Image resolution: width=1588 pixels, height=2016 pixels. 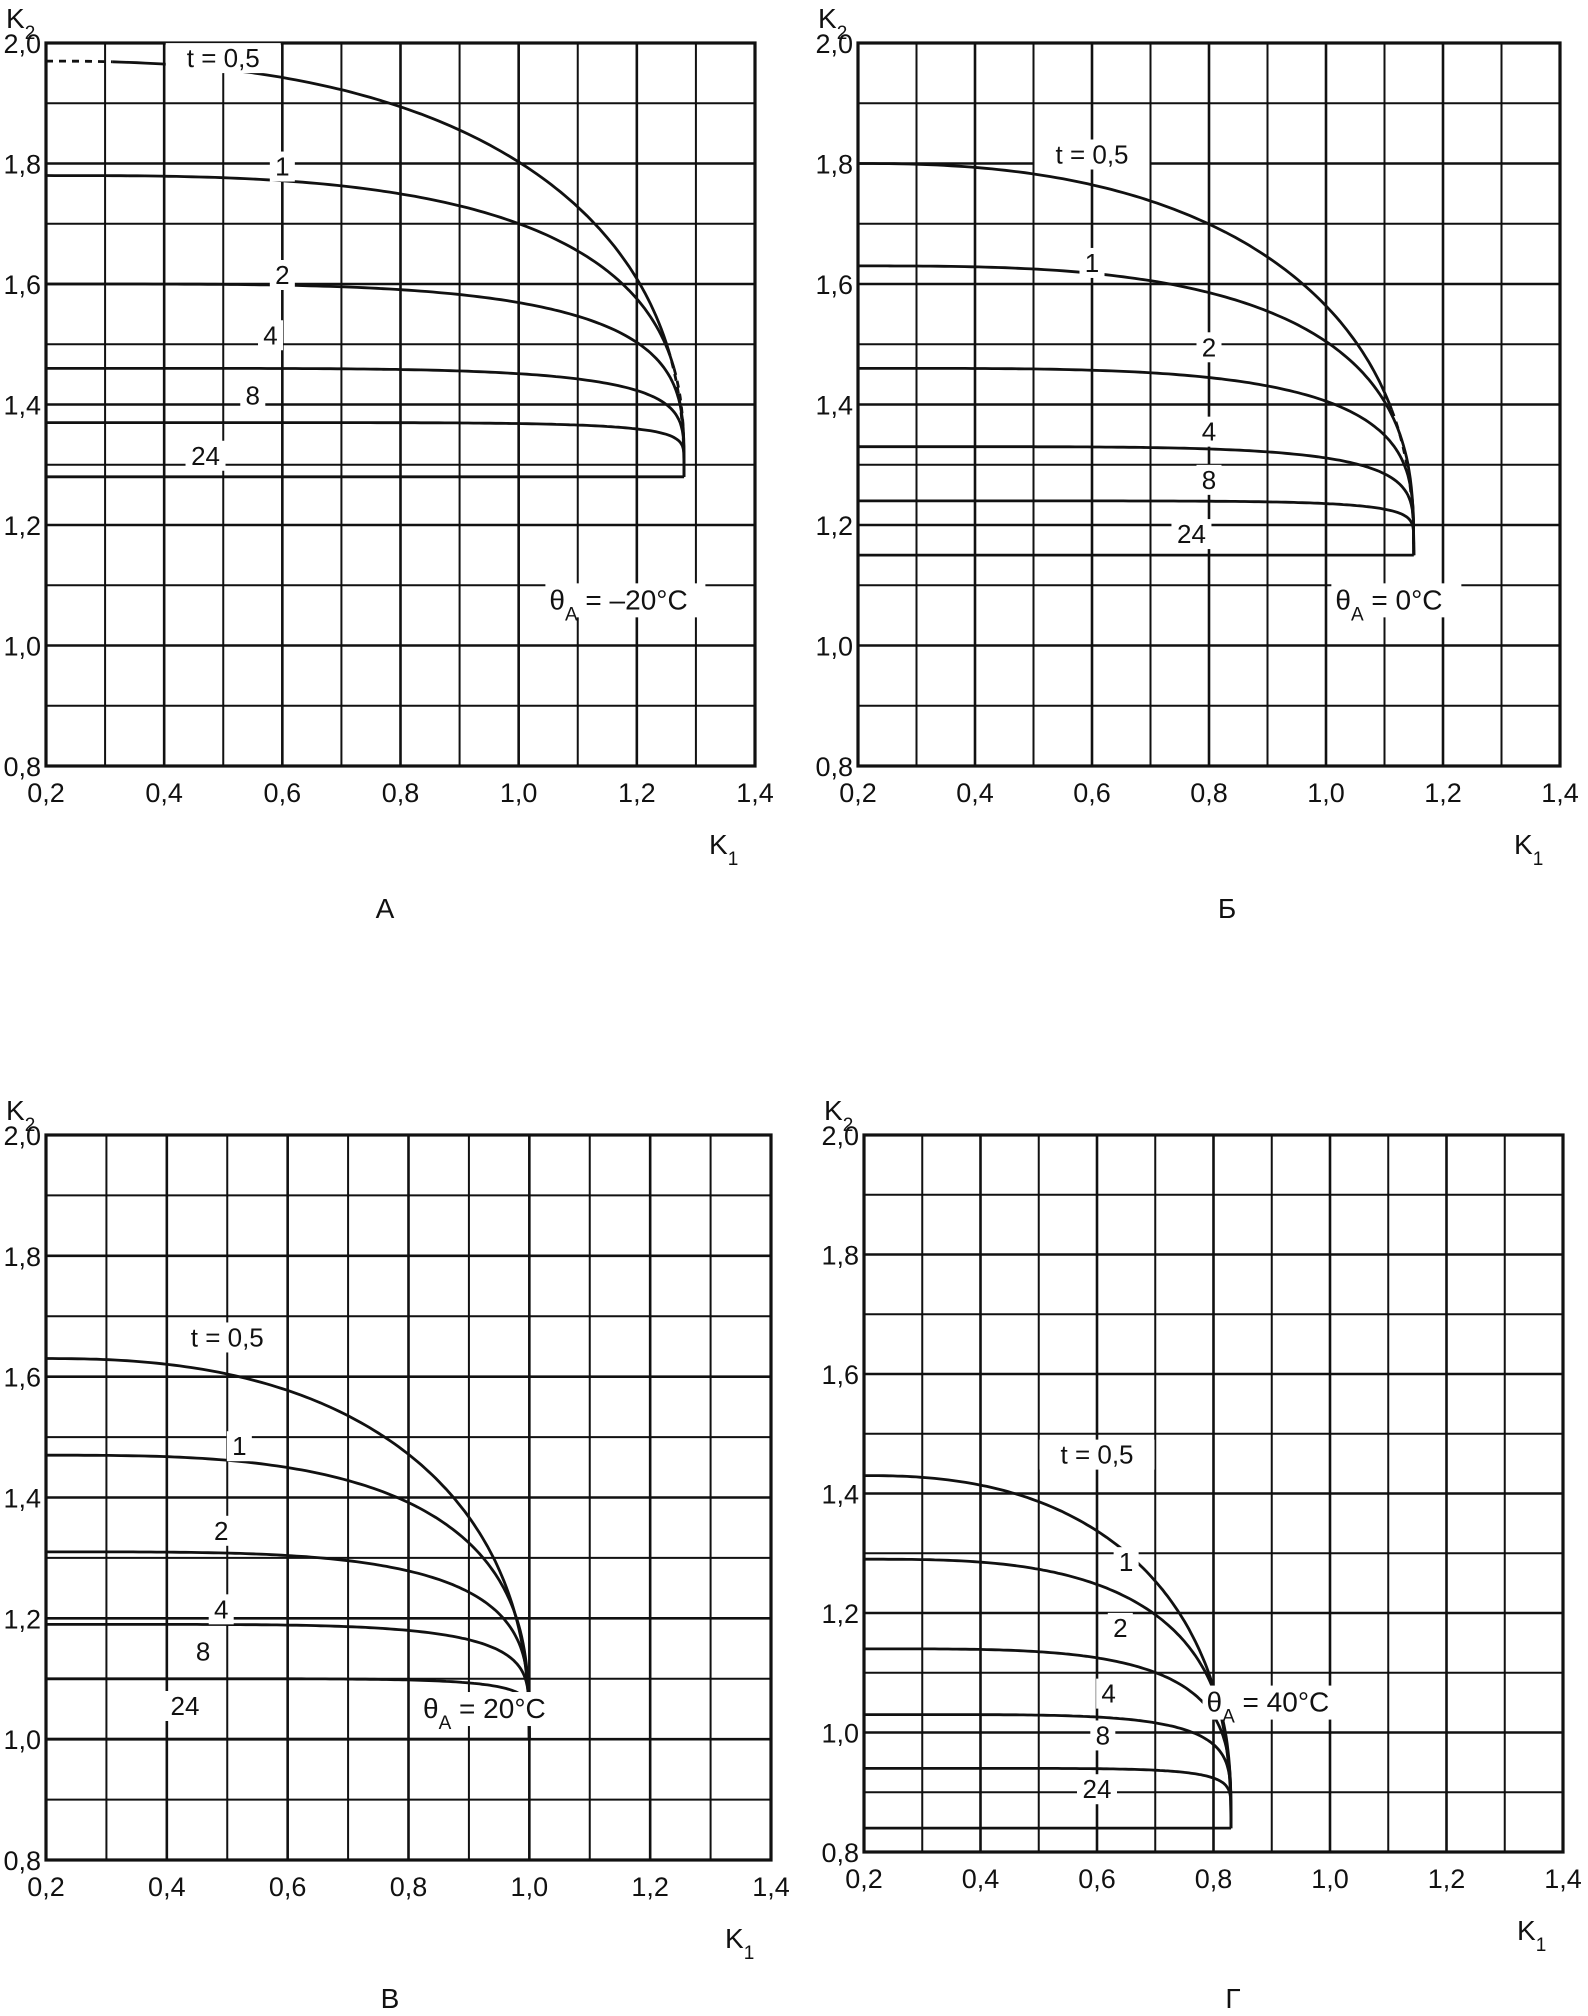 I want to click on curve-label: t = 0,5, so click(x=223, y=58).